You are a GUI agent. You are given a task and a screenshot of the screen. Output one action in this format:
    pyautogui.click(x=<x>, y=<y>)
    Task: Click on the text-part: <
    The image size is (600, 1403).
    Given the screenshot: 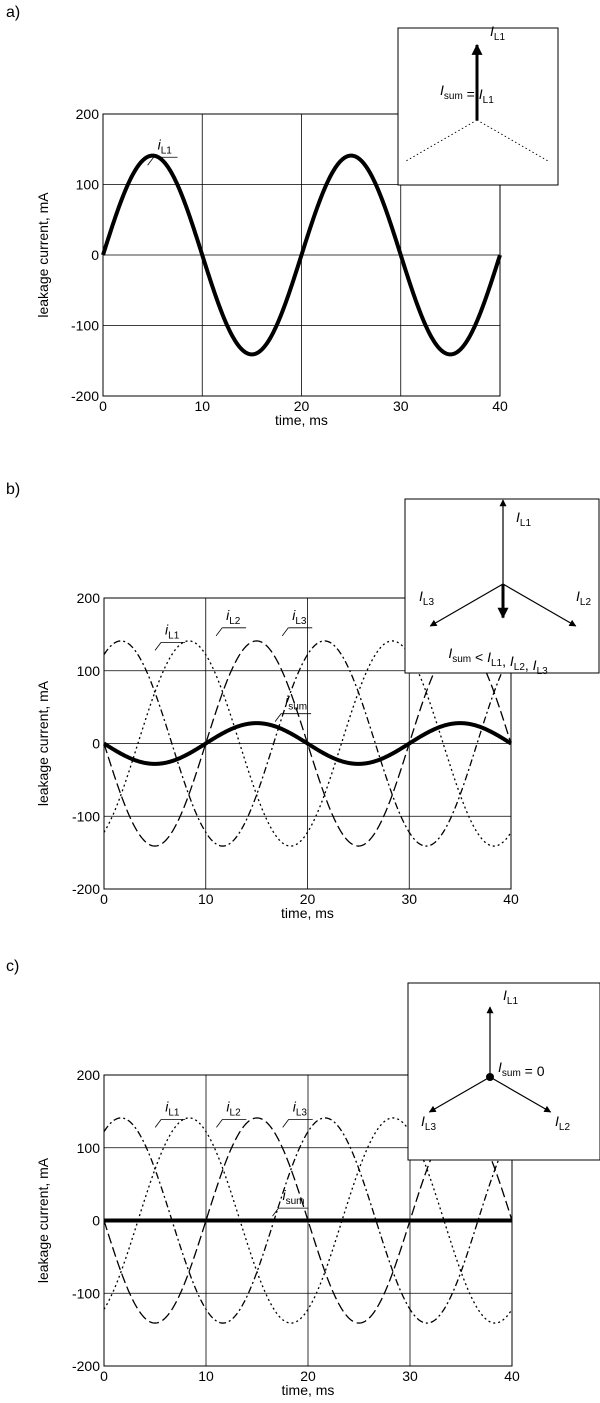 What is the action you would take?
    pyautogui.click(x=479, y=657)
    